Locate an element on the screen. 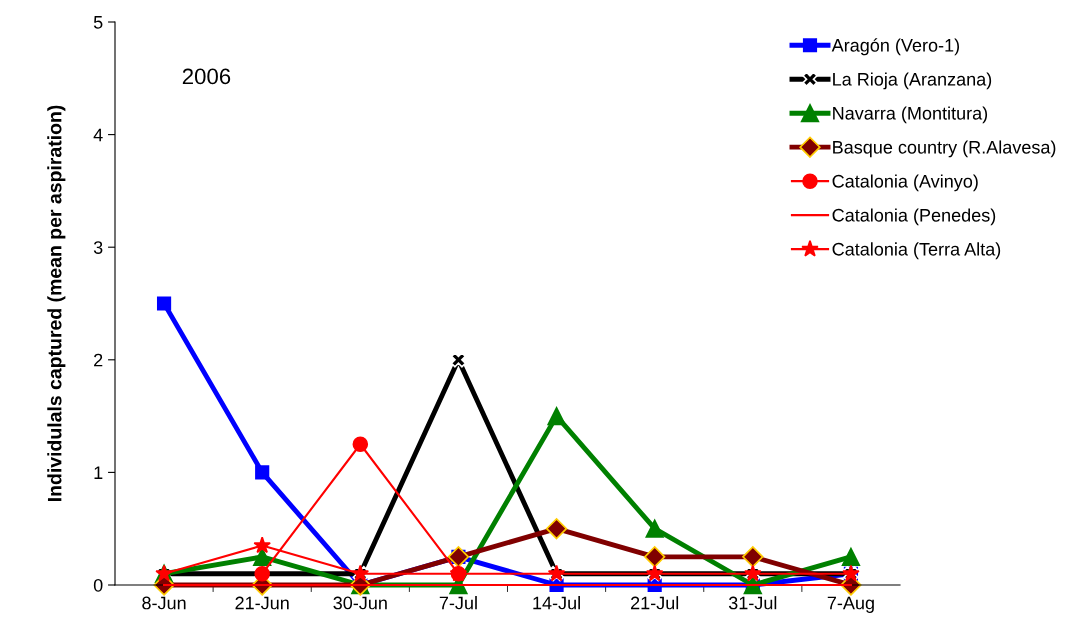 The height and width of the screenshot is (631, 1074). y-tick-label: 0 is located at coordinates (98, 585).